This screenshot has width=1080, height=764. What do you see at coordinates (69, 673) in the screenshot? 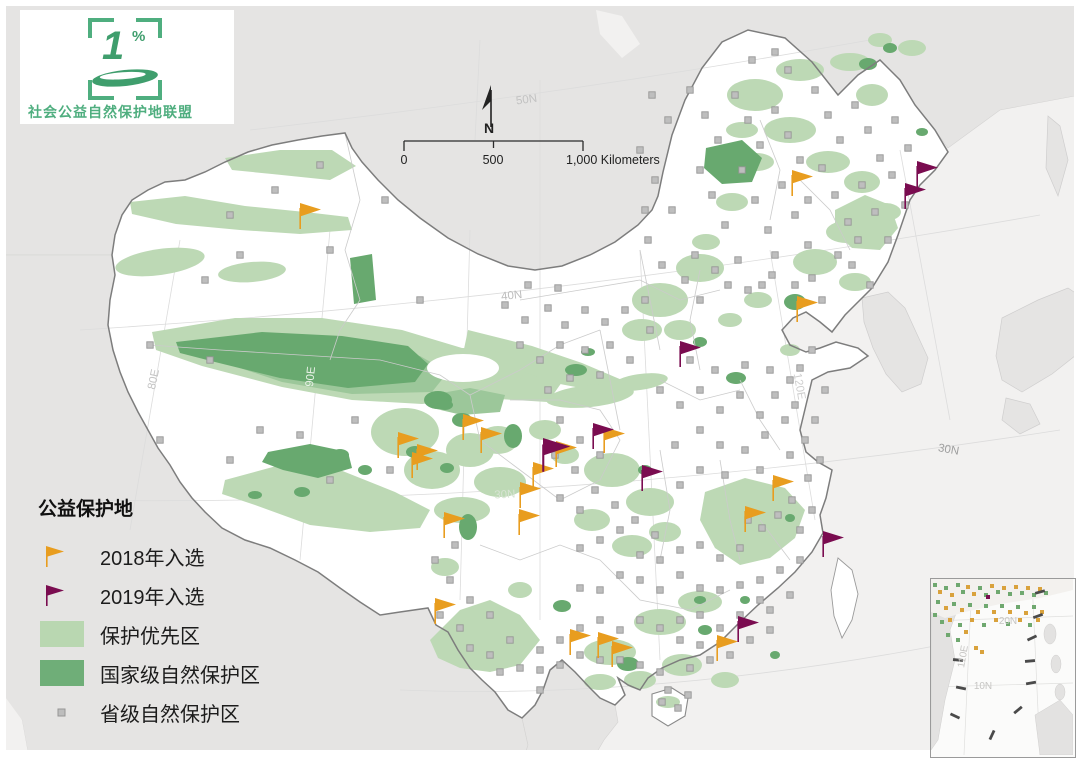
I see `national-reserve-swatch` at bounding box center [69, 673].